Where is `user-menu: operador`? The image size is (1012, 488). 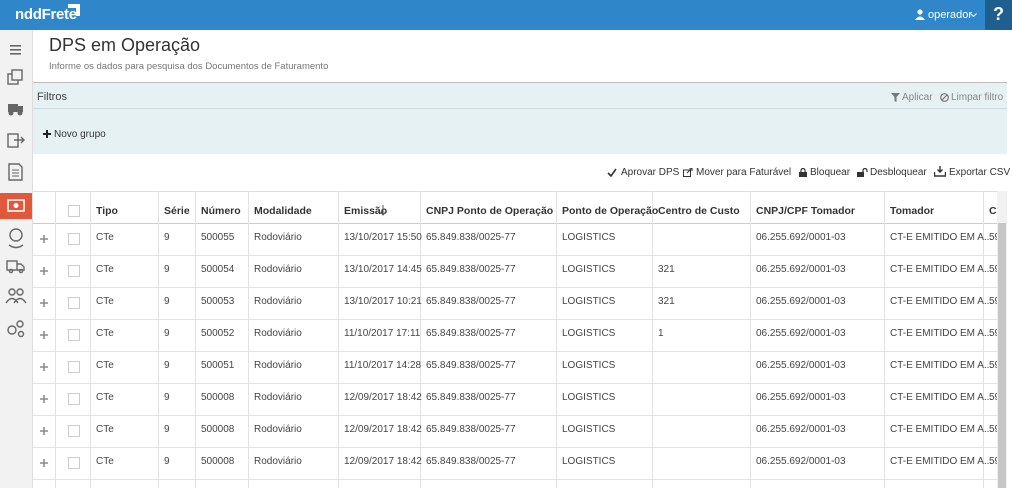 user-menu: operador is located at coordinates (950, 15).